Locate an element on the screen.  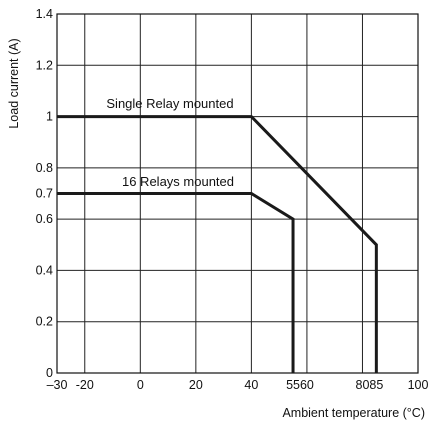
x-tick-label: 100 is located at coordinates (418, 385).